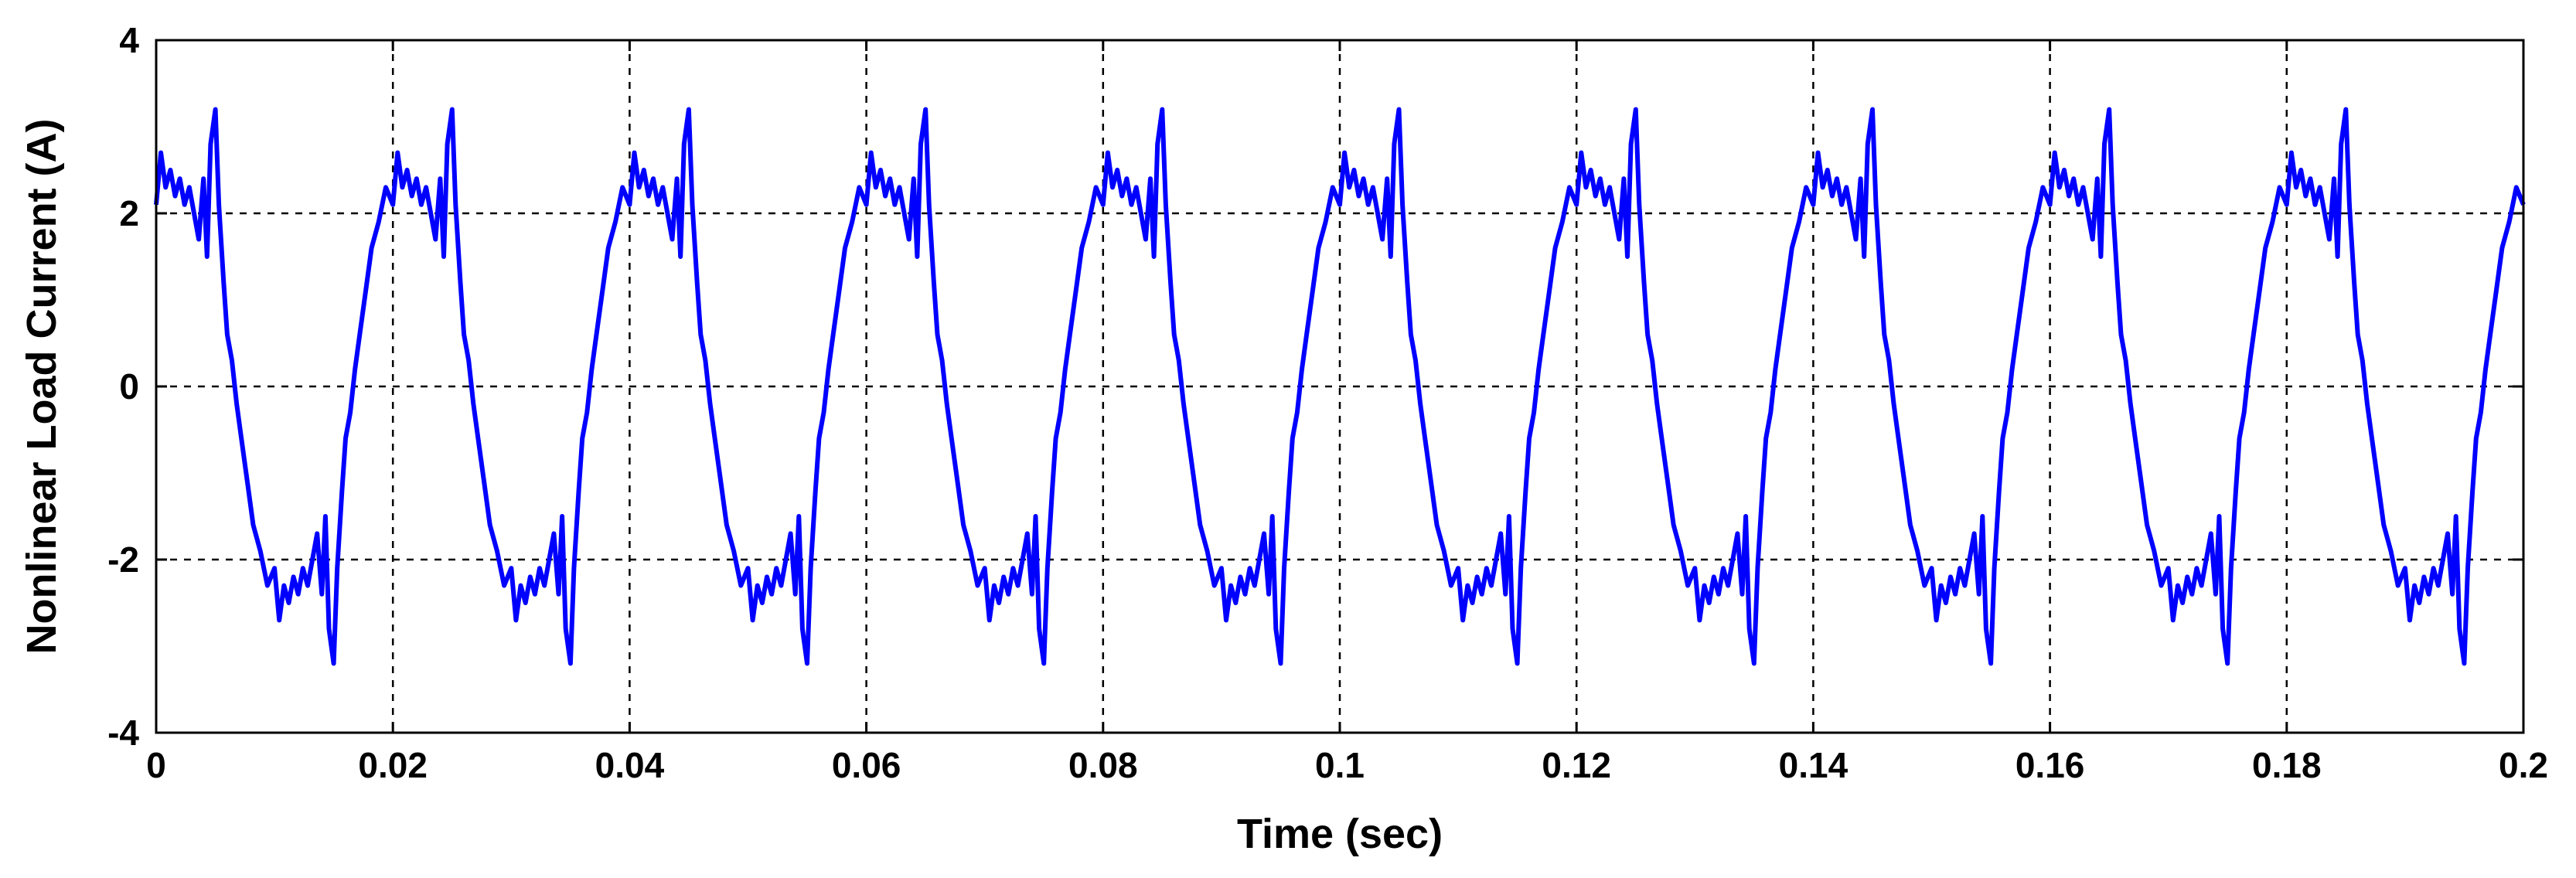 The width and height of the screenshot is (2576, 878). I want to click on x-tick-label: 0.04, so click(630, 765).